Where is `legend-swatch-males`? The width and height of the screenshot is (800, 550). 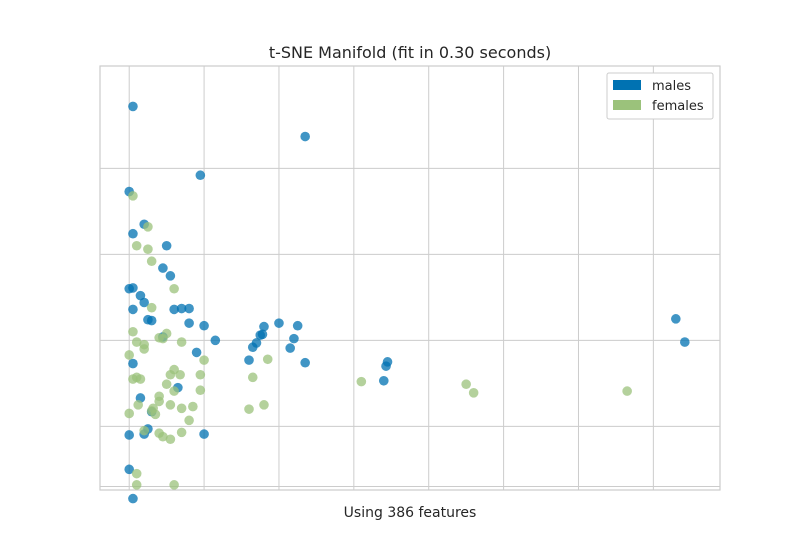 legend-swatch-males is located at coordinates (627, 85).